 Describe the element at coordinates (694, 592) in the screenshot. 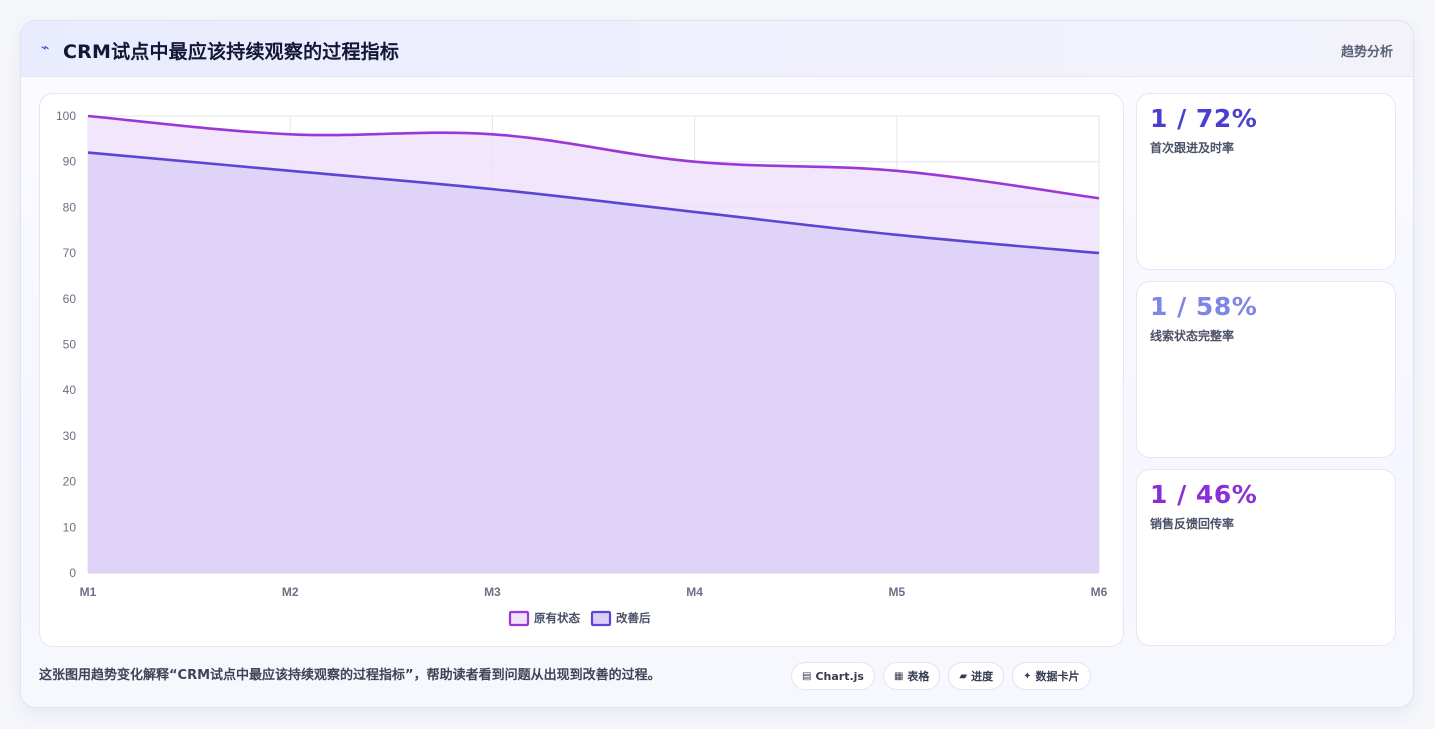

I see `x-tick-label: M4` at that location.